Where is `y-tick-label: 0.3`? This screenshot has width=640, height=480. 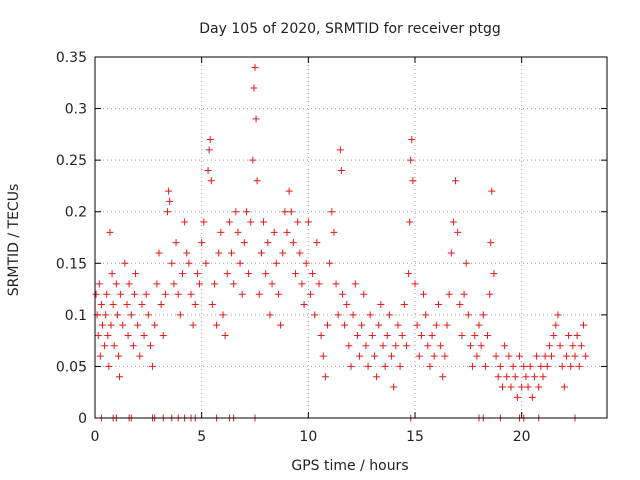
y-tick-label: 0.3 is located at coordinates (76, 110).